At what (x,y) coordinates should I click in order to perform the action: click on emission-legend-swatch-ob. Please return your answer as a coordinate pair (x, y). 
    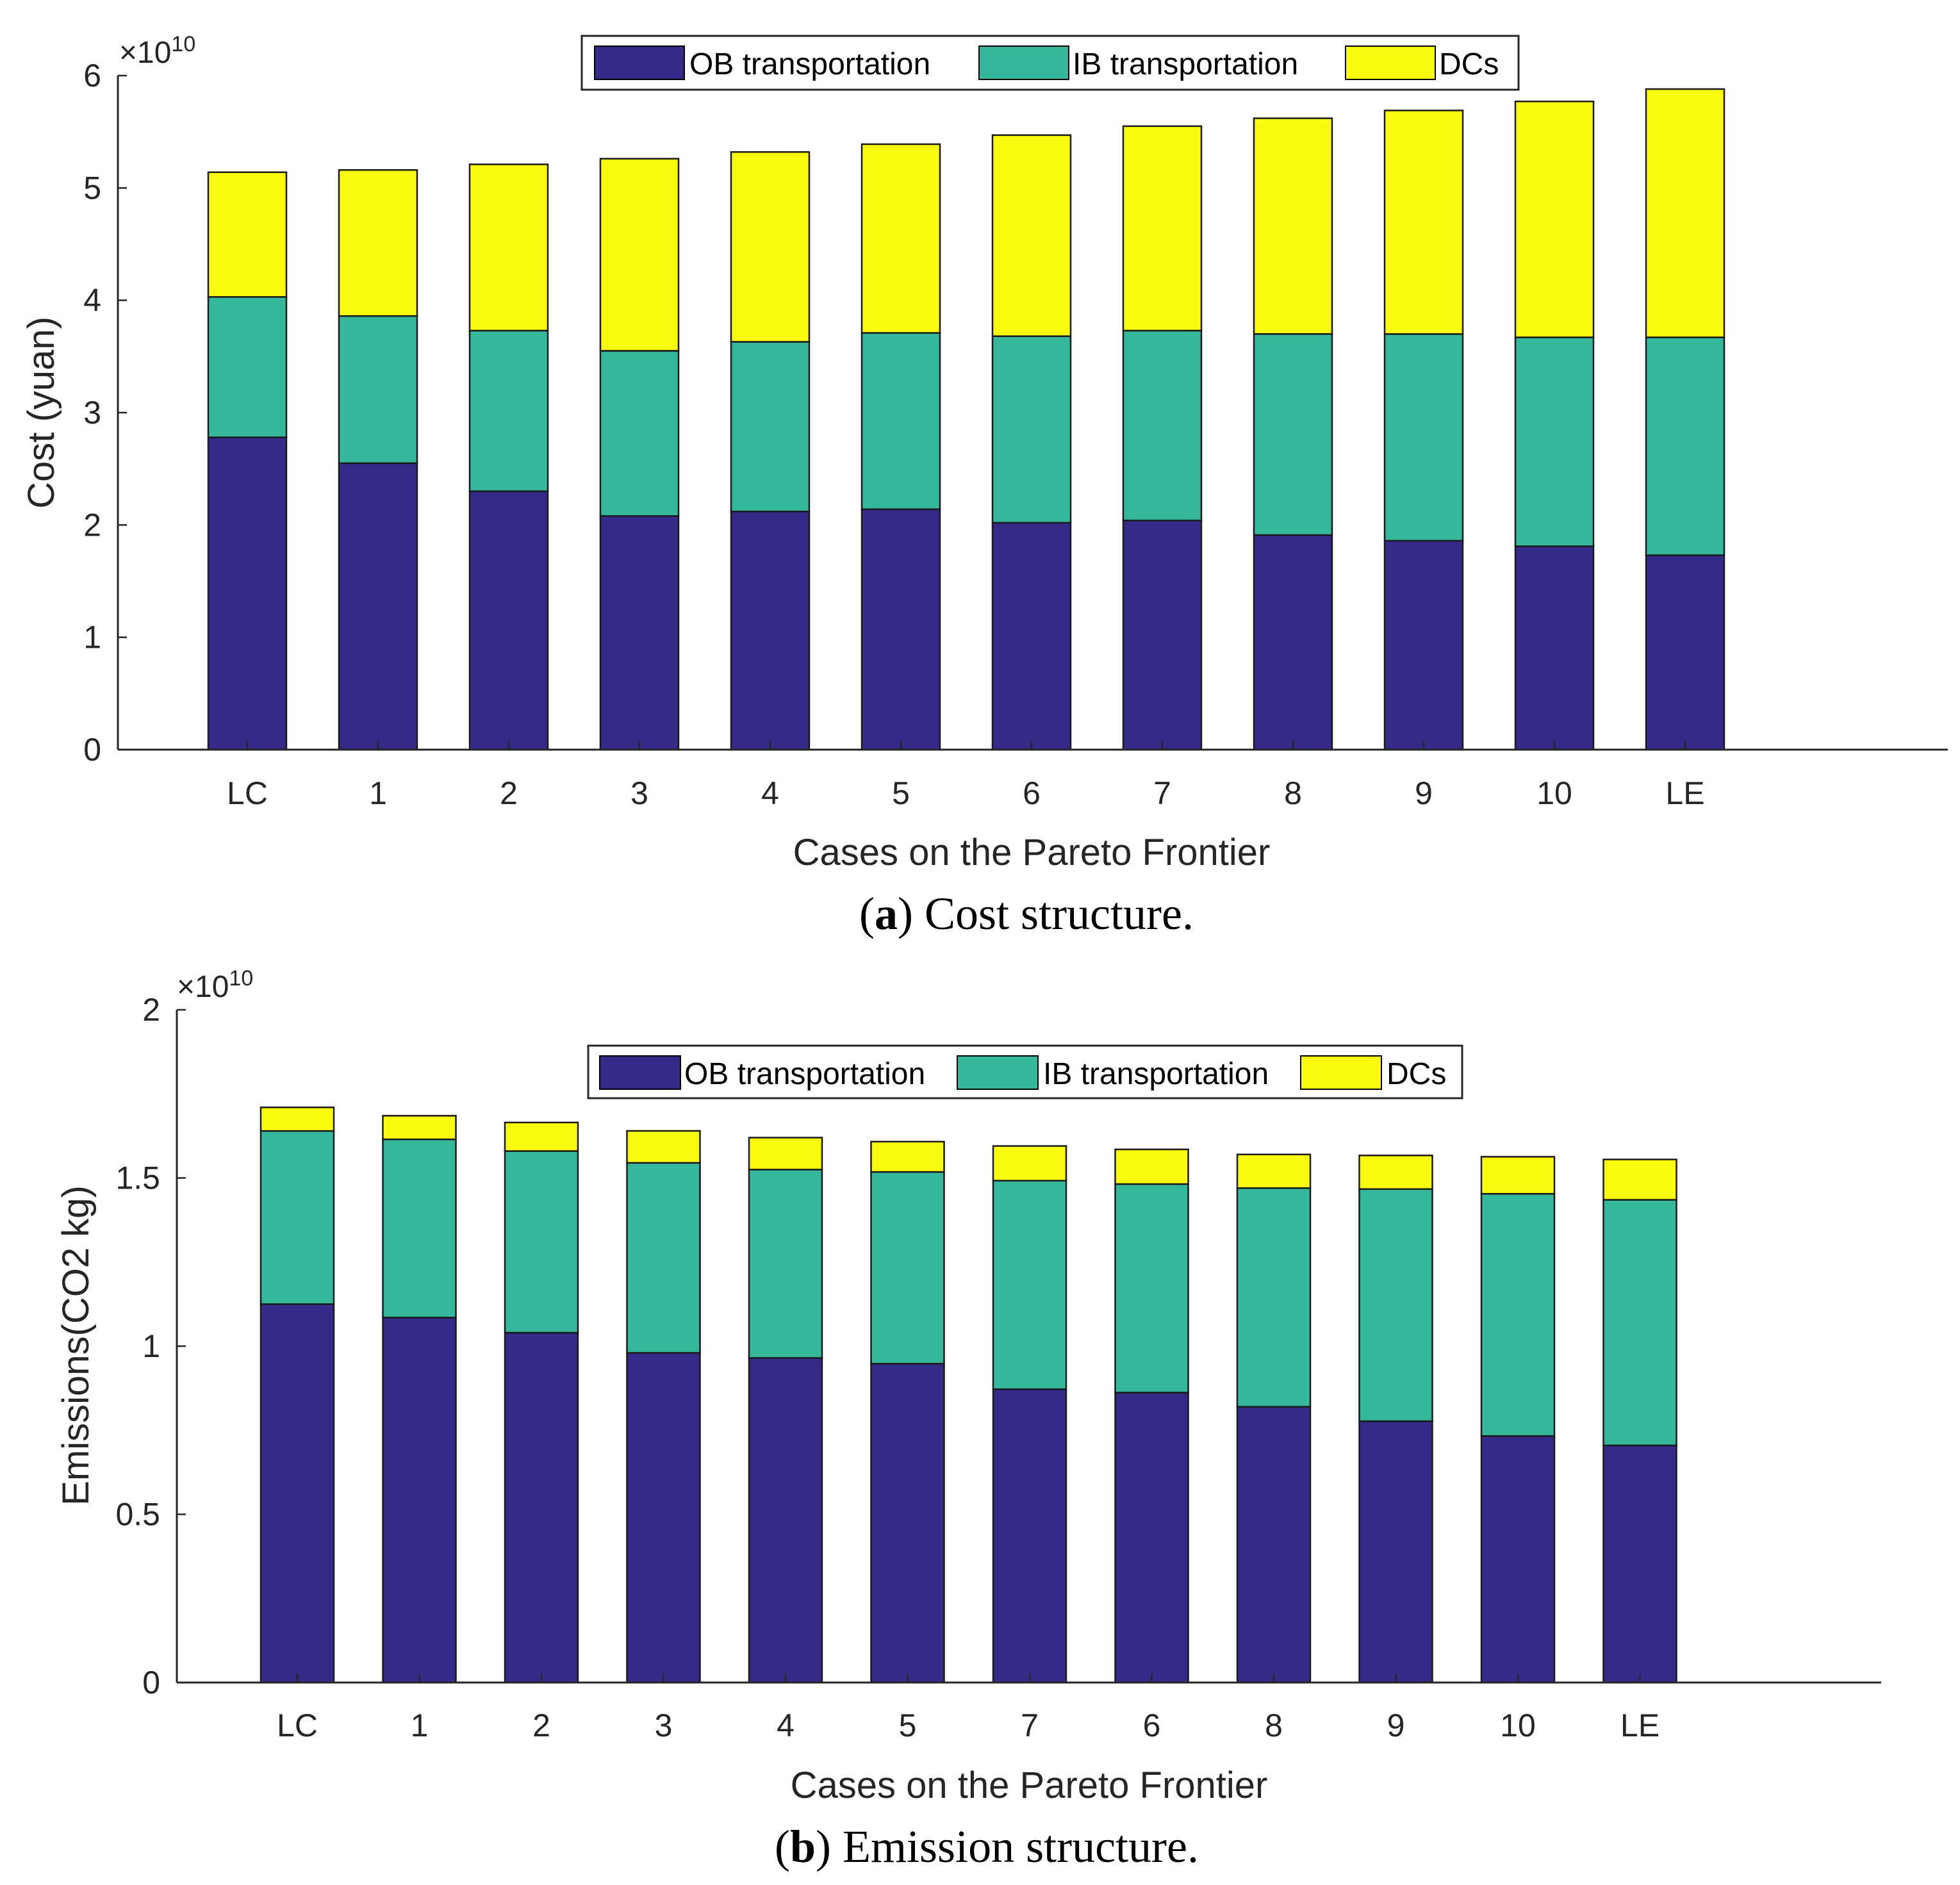
    Looking at the image, I should click on (640, 1072).